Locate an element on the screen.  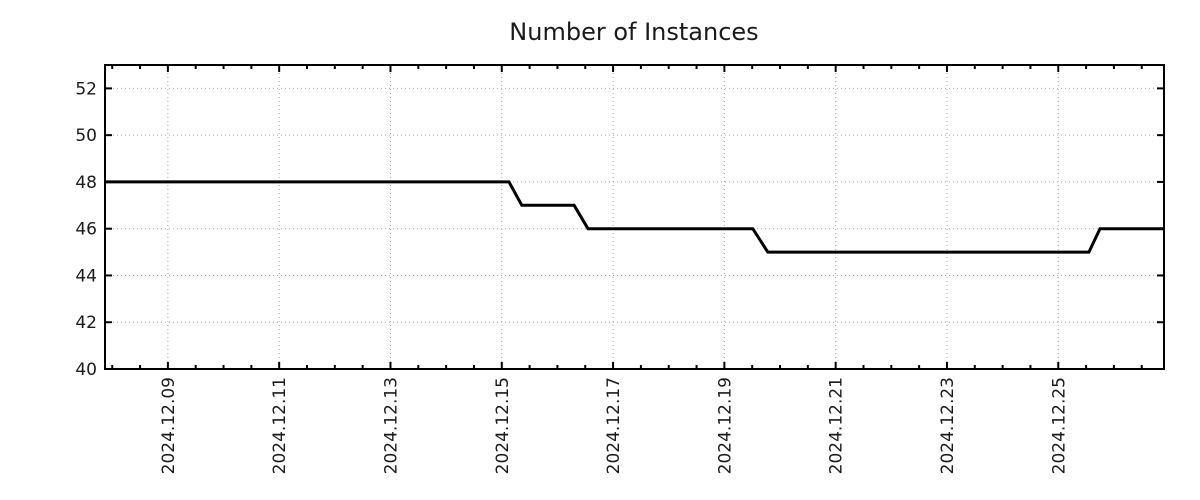
data-series-line-instances is located at coordinates (634, 217).